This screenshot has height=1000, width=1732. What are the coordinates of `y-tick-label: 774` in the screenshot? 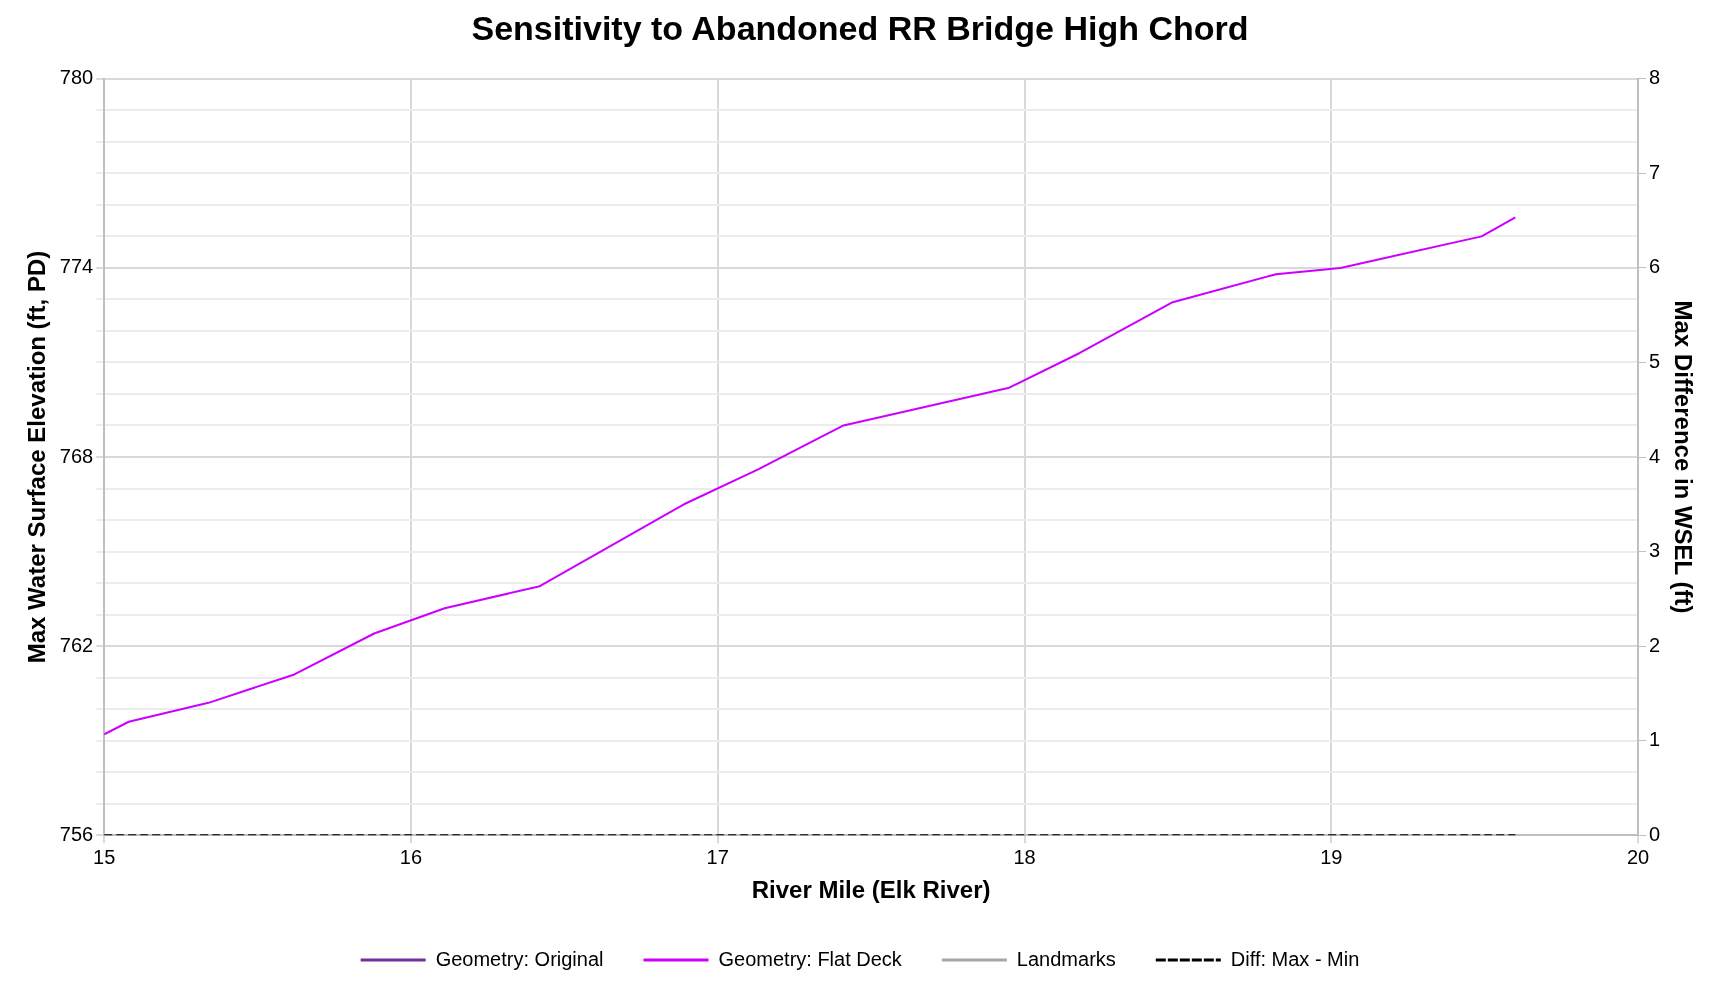 It's located at (76, 266).